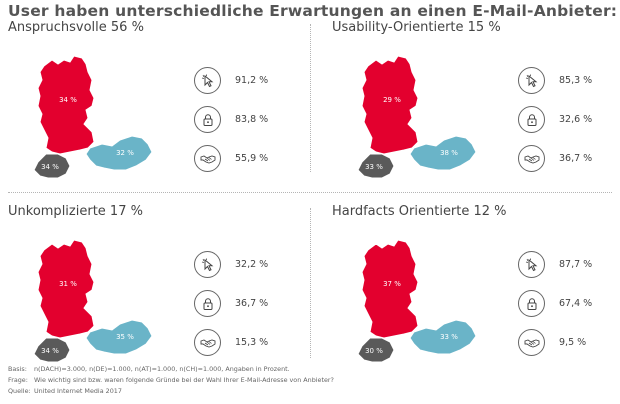 The width and height of the screenshot is (620, 404). Describe the element at coordinates (449, 153) in the screenshot. I see `austria-value: 38 %` at that location.